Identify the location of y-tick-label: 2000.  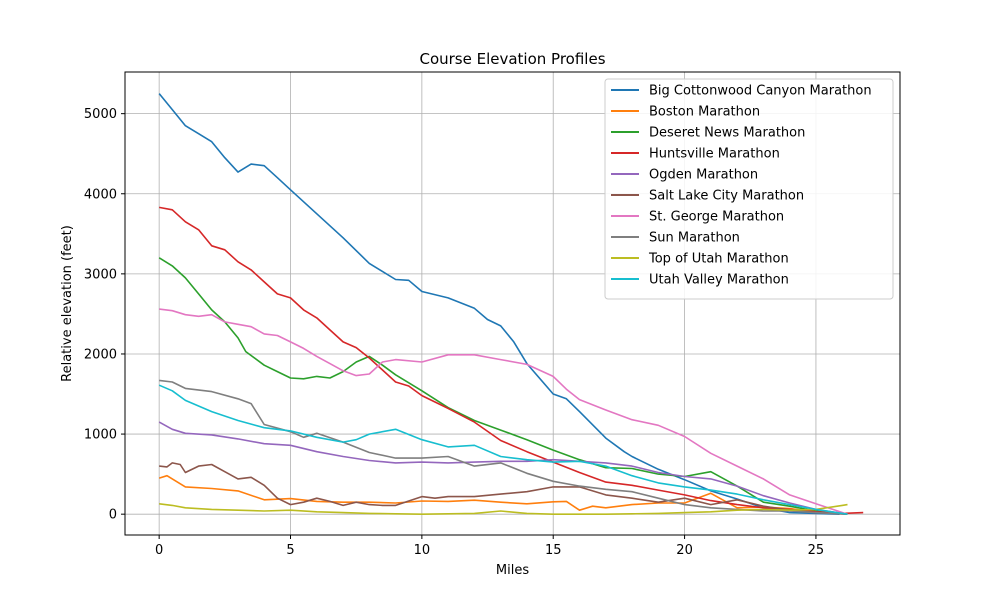
(100, 354).